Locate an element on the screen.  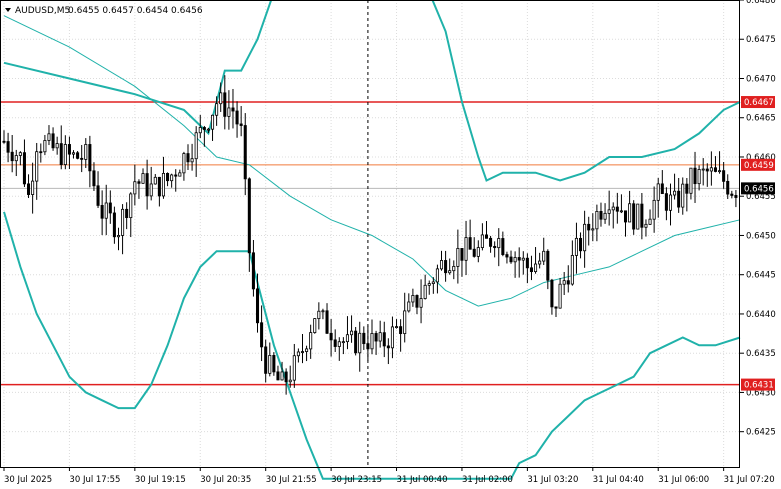
y-tick-label: 0.6475 is located at coordinates (761, 40).